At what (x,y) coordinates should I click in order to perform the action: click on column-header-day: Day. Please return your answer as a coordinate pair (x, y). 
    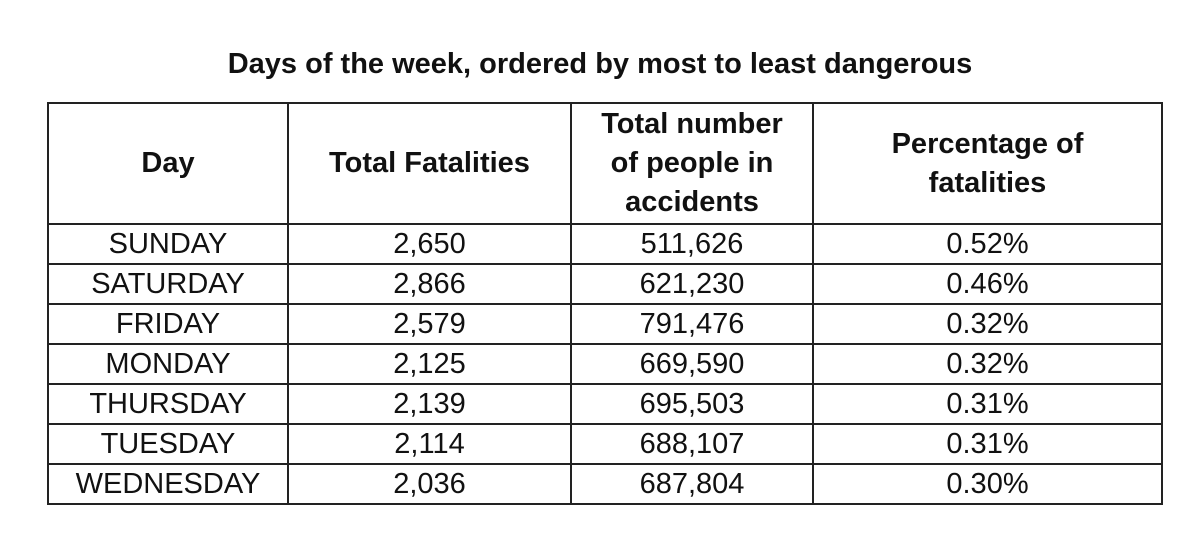
    Looking at the image, I should click on (168, 163).